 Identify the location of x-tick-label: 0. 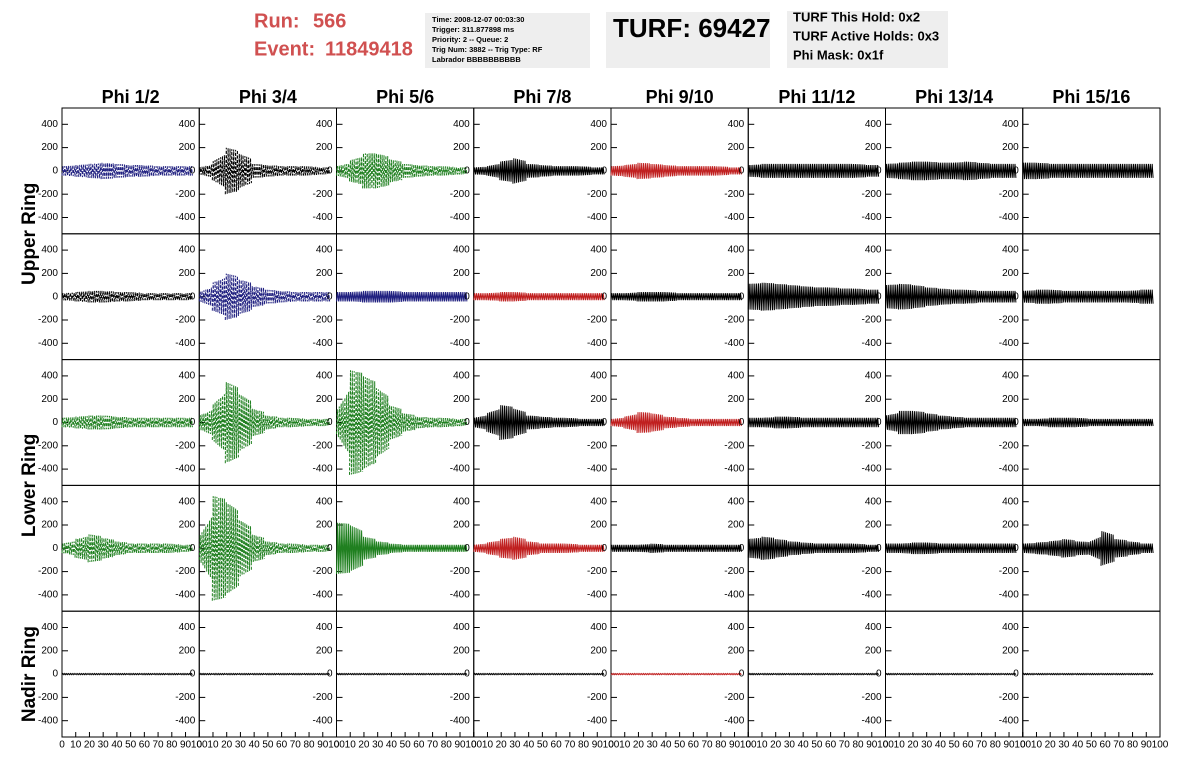
(62, 745).